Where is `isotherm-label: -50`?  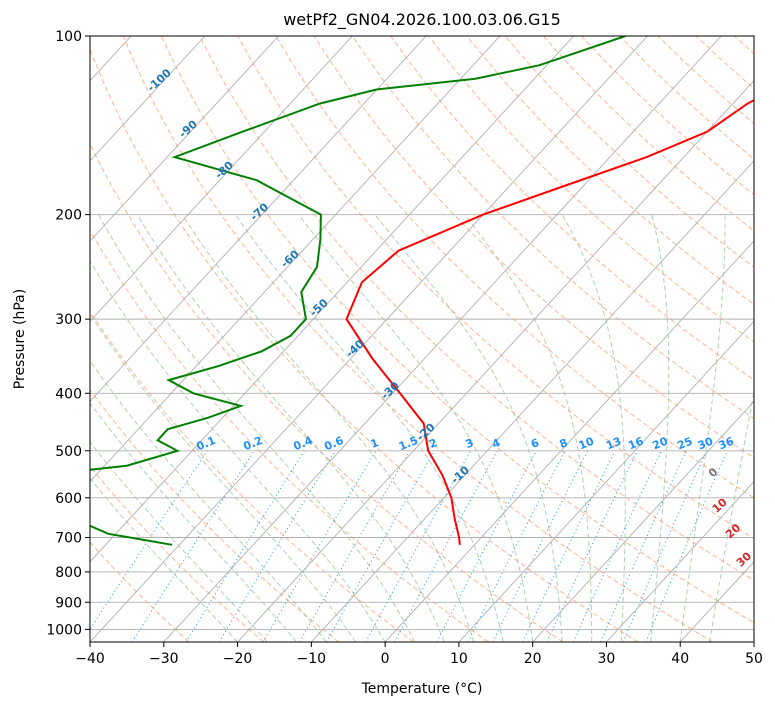
isotherm-label: -50 is located at coordinates (319, 307).